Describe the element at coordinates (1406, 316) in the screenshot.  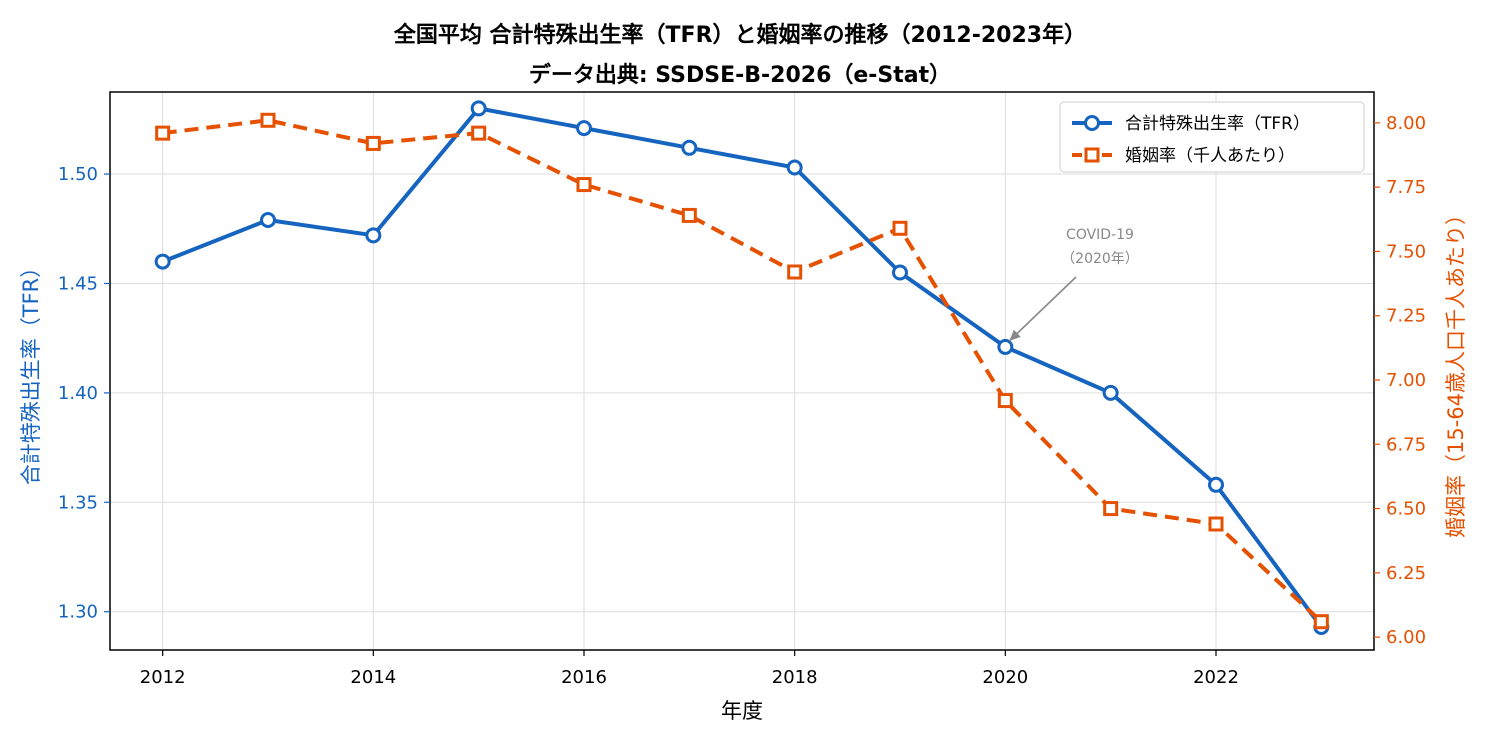
I see `y-right-tick-label: 7.25` at that location.